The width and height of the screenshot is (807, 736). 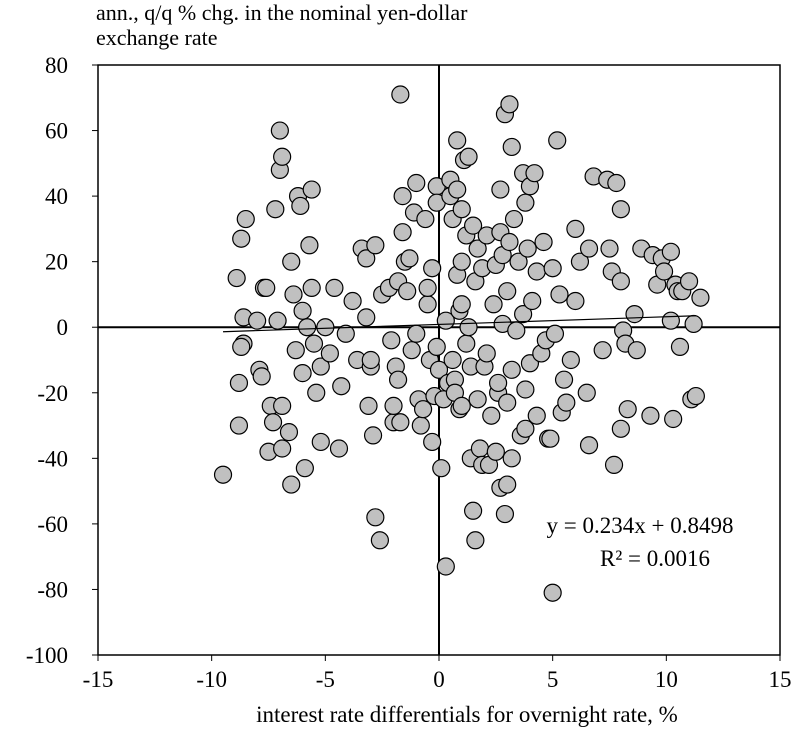 What do you see at coordinates (325, 679) in the screenshot?
I see `x-tick-label: -5` at bounding box center [325, 679].